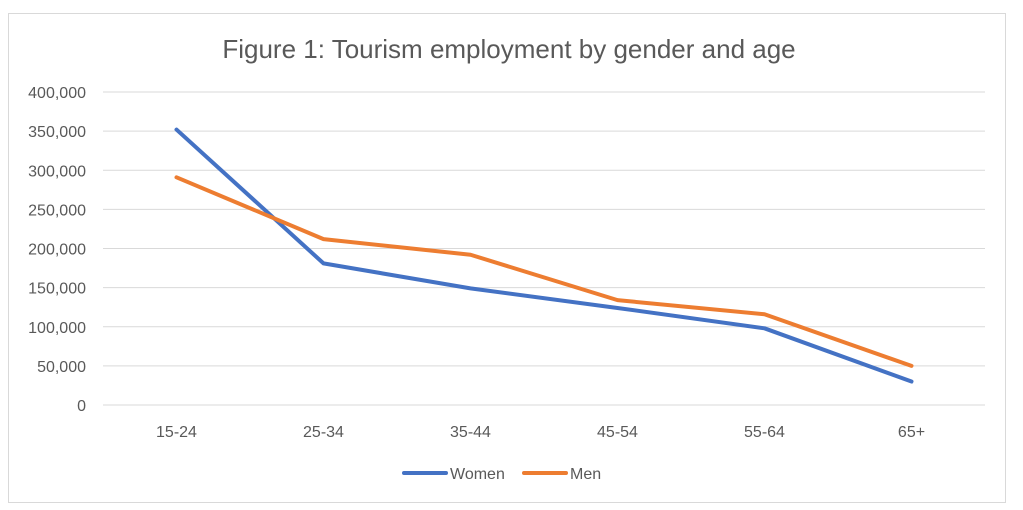  I want to click on legend: Women Men, so click(501, 474).